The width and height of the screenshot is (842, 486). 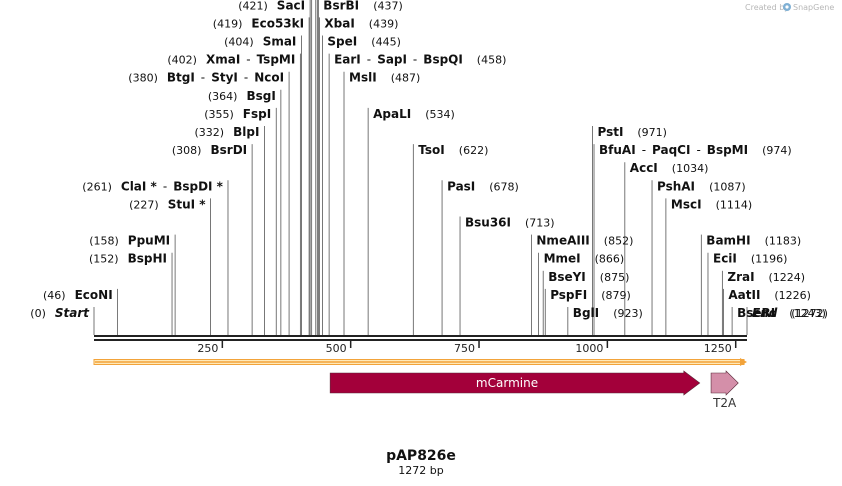 What do you see at coordinates (734, 204) in the screenshot?
I see `cut-position: (1114)` at bounding box center [734, 204].